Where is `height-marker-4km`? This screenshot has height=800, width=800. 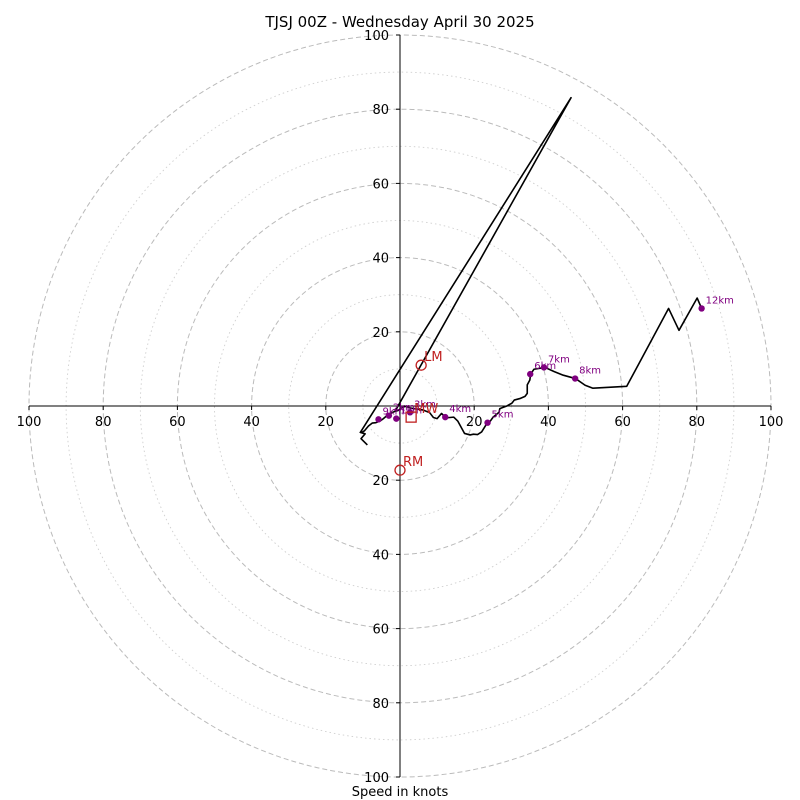 height-marker-4km is located at coordinates (445, 417).